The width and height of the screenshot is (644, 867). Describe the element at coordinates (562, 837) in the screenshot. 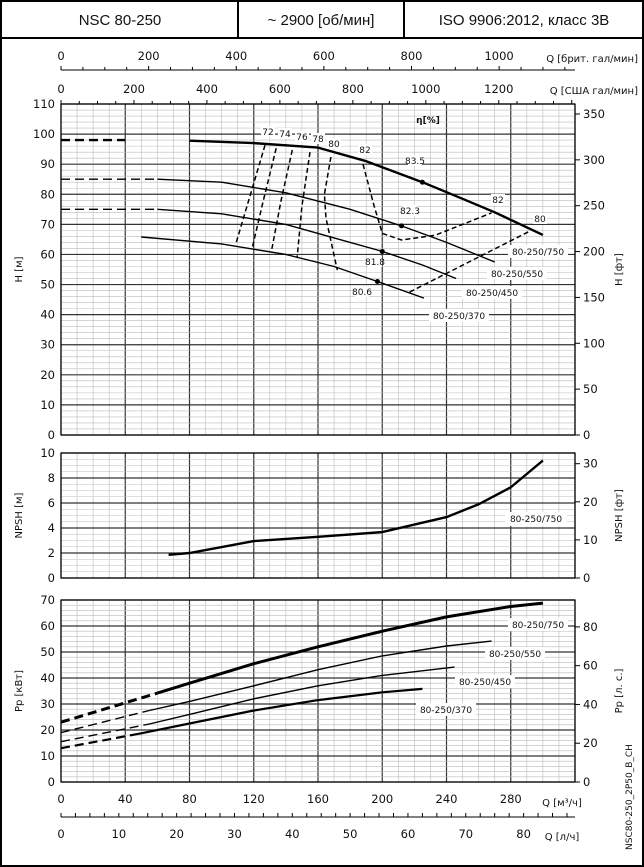

I see `x2-axis-label: Q [л/ч]` at that location.